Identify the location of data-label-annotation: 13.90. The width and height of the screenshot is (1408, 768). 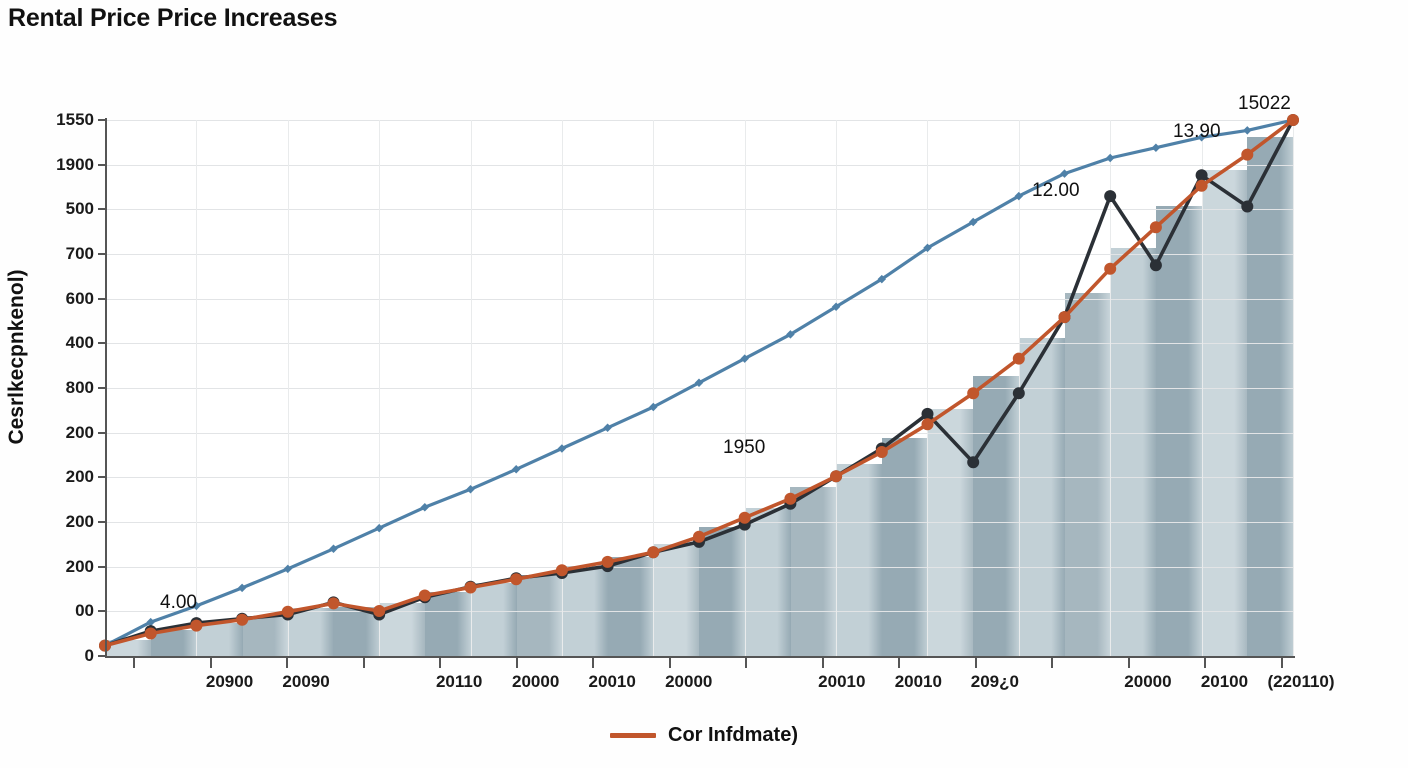
(1197, 131).